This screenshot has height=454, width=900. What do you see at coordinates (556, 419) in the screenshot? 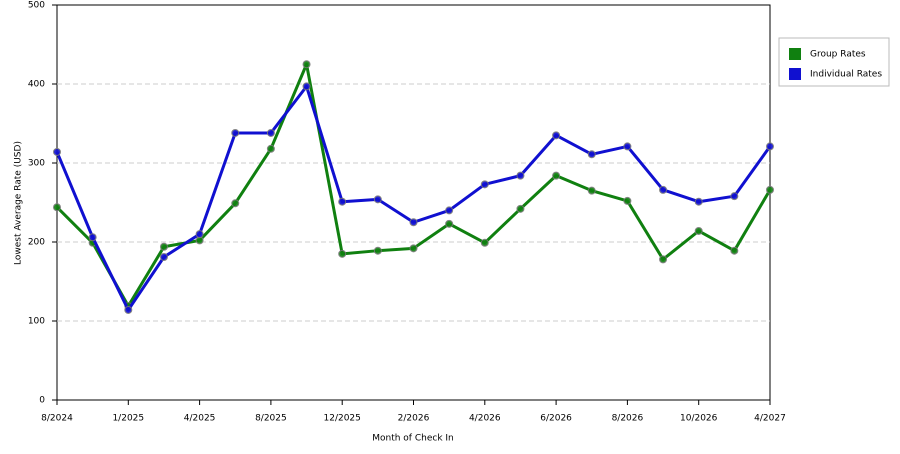
I see `x-tick-label: 6/2026` at bounding box center [556, 419].